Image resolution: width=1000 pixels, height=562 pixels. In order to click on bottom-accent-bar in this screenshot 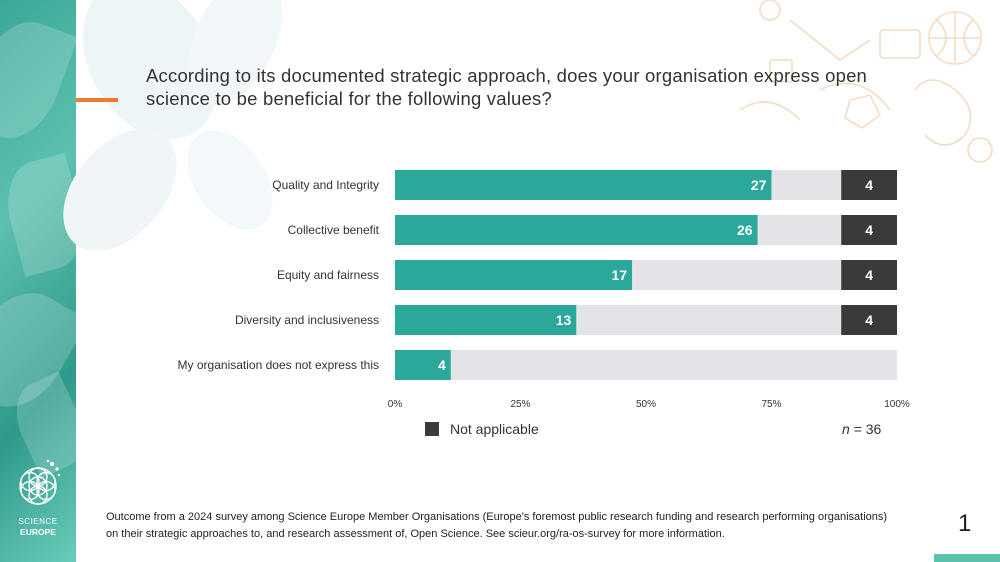, I will do `click(967, 558)`.